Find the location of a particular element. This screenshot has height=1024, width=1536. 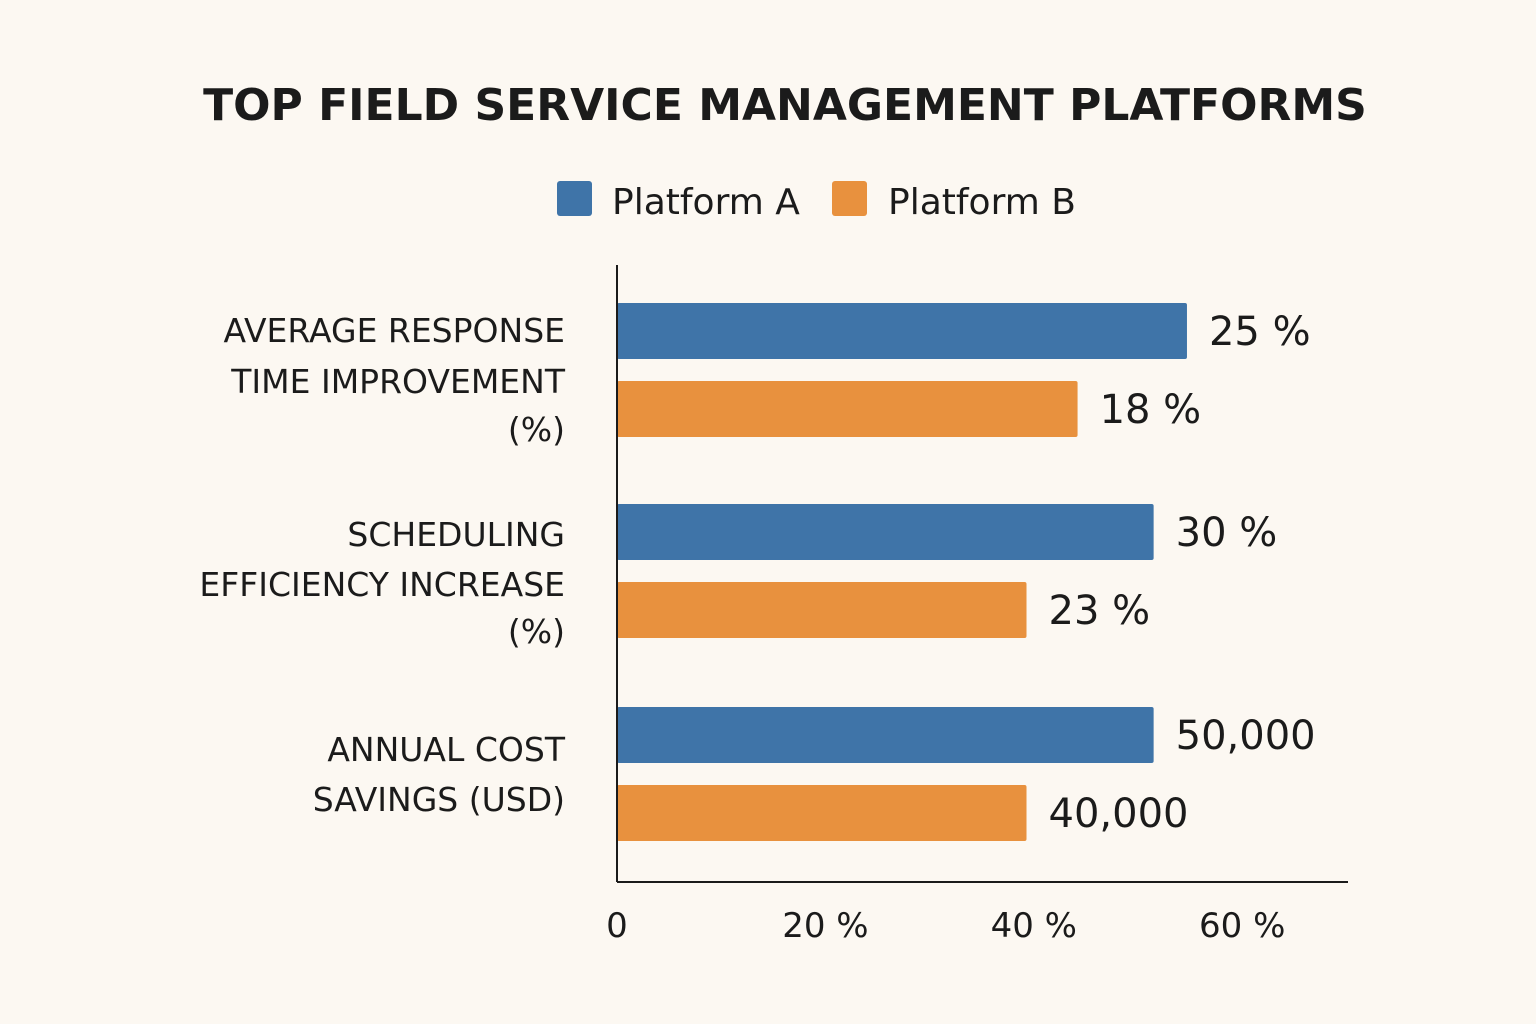

legend: Platform A Platform B is located at coordinates (816, 202).